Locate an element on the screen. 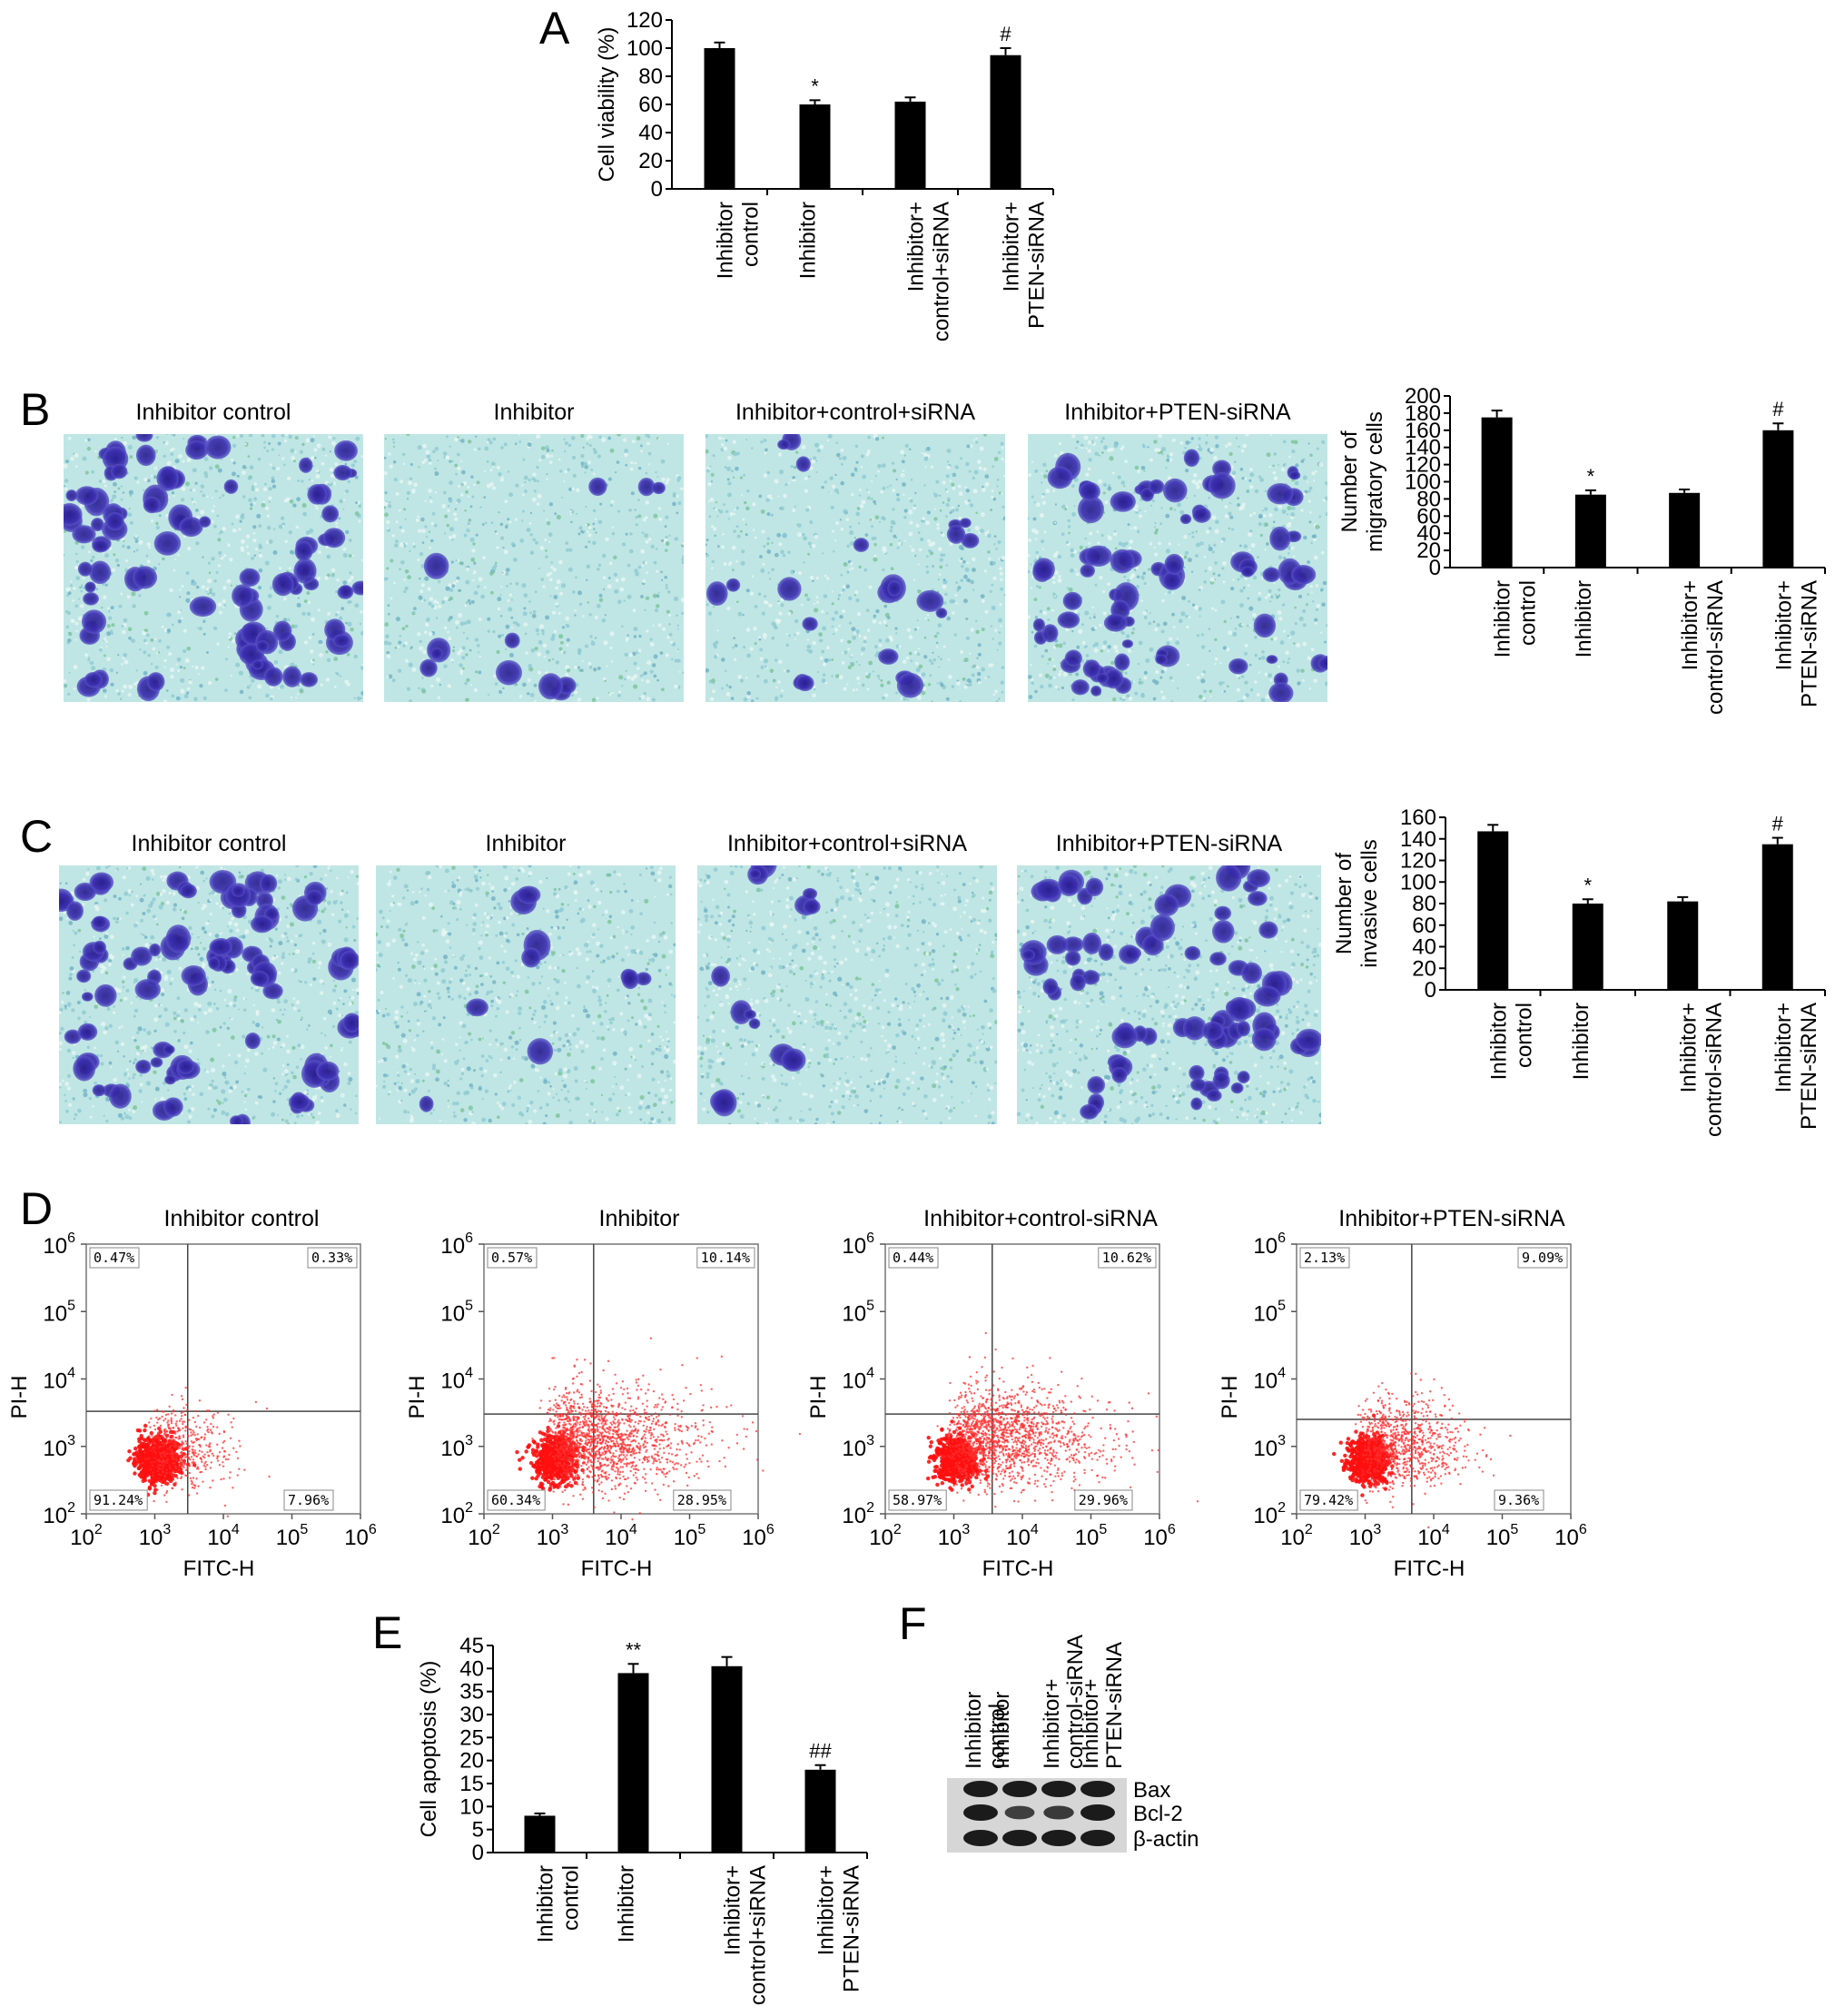  y-tick-label: 100 is located at coordinates (1423, 483).